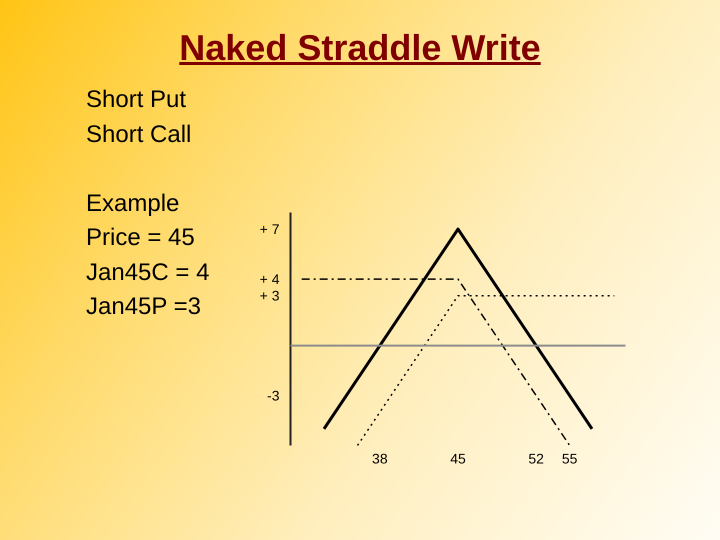 The width and height of the screenshot is (720, 540). What do you see at coordinates (536, 458) in the screenshot?
I see `x-tick-label: 52` at bounding box center [536, 458].